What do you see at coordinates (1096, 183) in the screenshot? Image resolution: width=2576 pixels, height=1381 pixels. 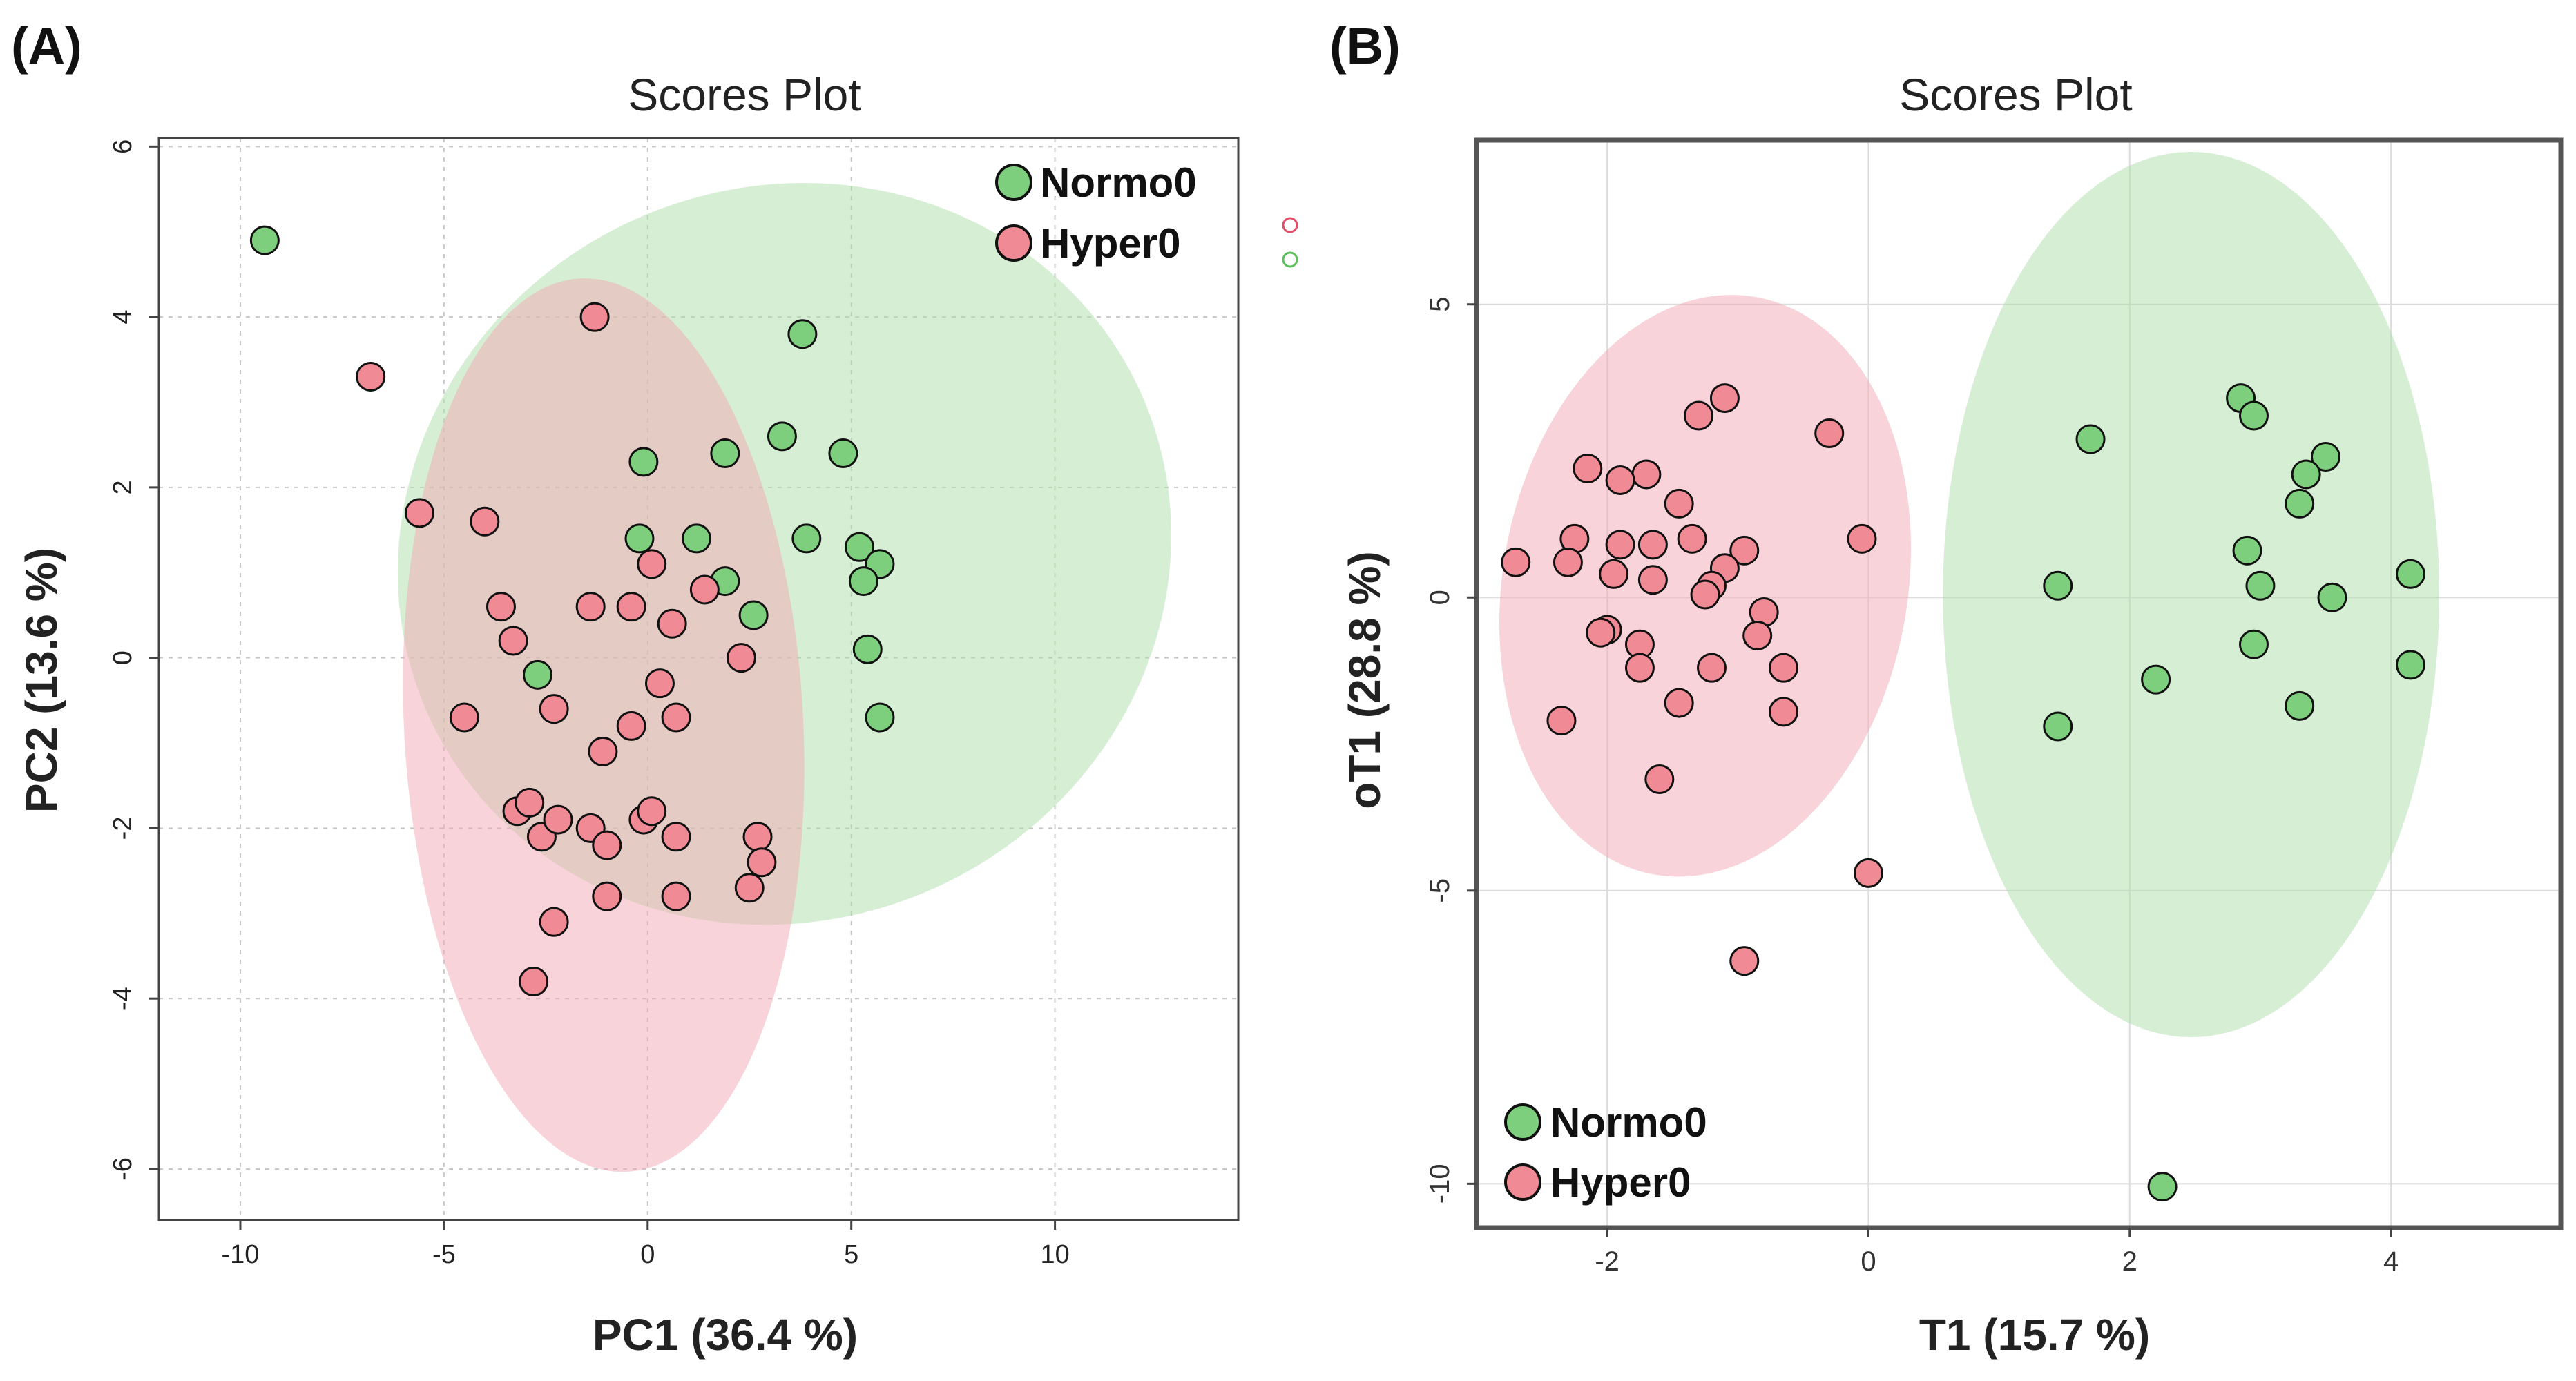 I see `legend-a-item-normo: Normo0` at bounding box center [1096, 183].